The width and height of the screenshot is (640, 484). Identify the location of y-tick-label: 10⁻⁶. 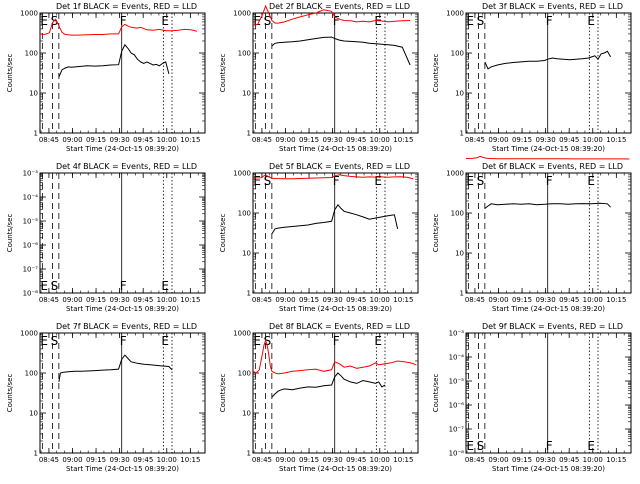
(31, 246).